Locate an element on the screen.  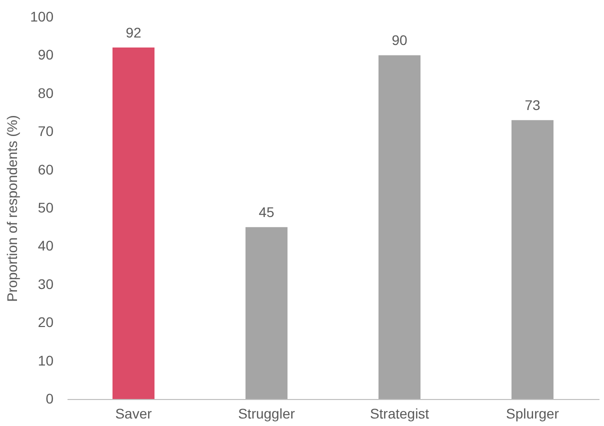
y-tick-label: 100 is located at coordinates (42, 16).